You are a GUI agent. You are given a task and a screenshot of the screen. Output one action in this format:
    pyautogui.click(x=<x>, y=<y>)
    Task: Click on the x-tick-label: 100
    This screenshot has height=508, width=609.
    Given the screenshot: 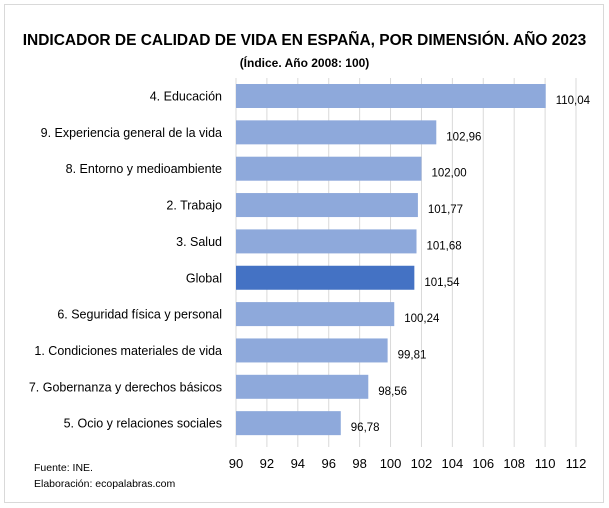 What is the action you would take?
    pyautogui.click(x=391, y=463)
    